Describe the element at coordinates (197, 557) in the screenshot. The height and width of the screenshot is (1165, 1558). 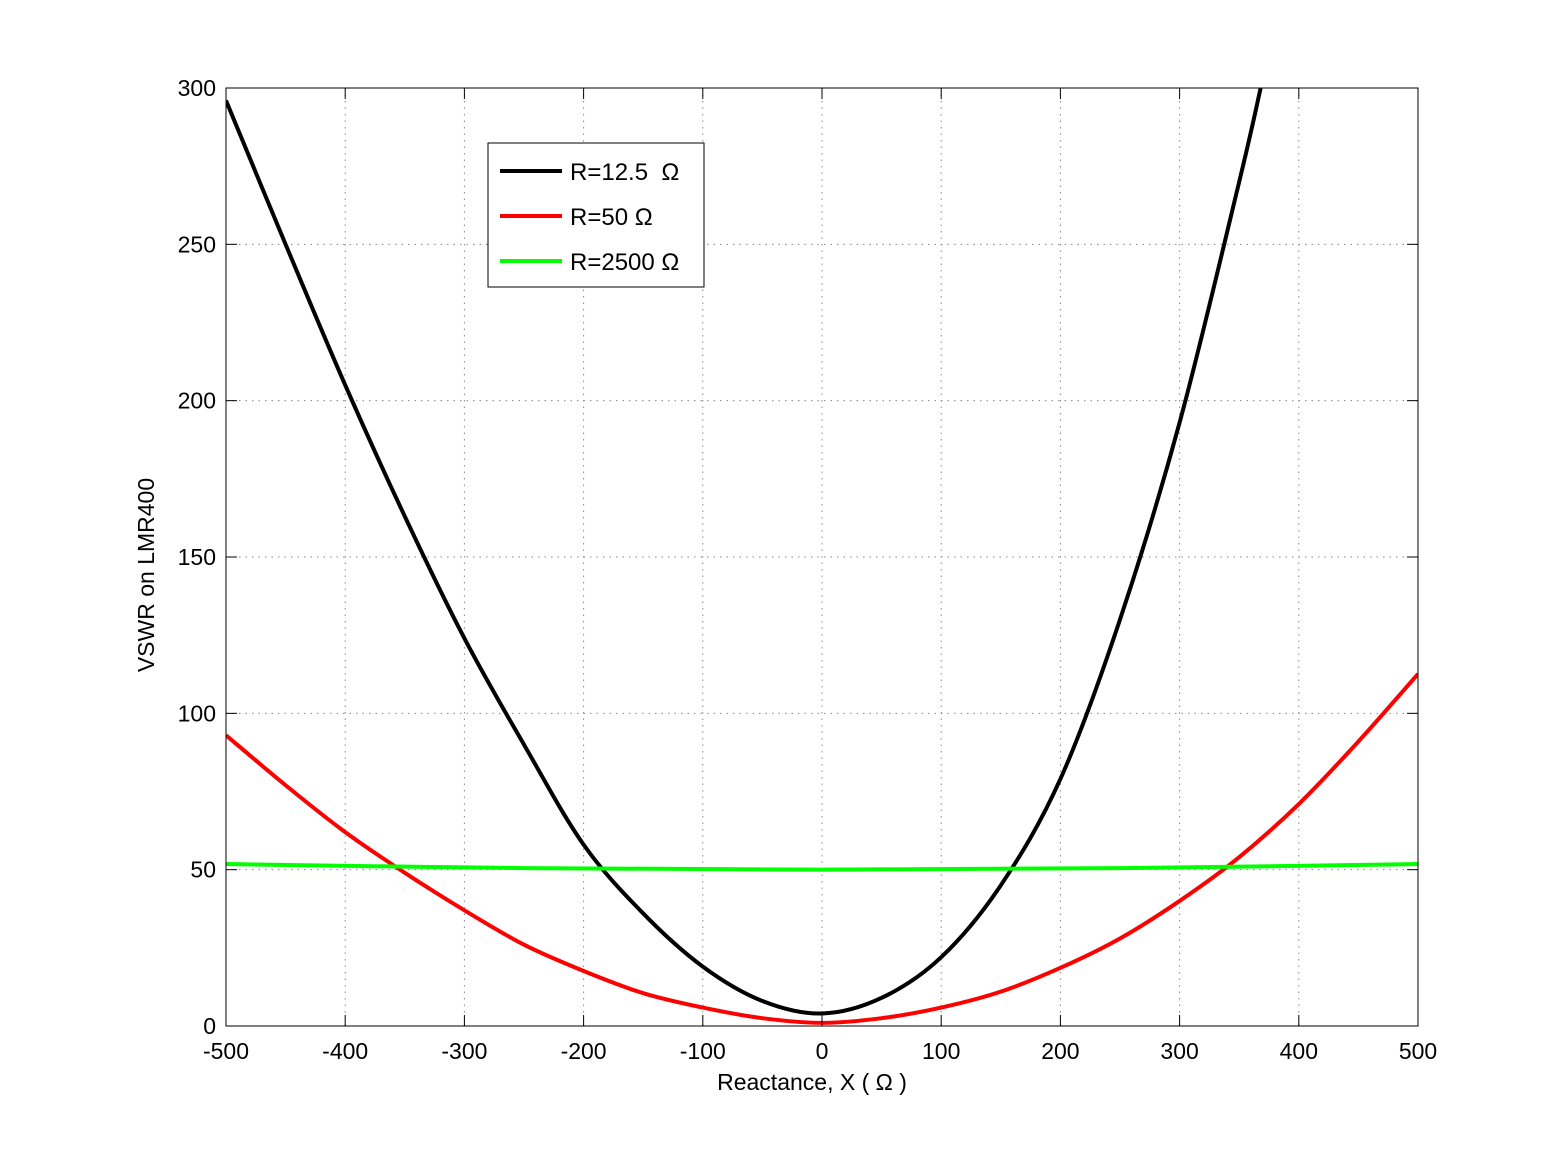
I see `y-tick-label: 150` at that location.